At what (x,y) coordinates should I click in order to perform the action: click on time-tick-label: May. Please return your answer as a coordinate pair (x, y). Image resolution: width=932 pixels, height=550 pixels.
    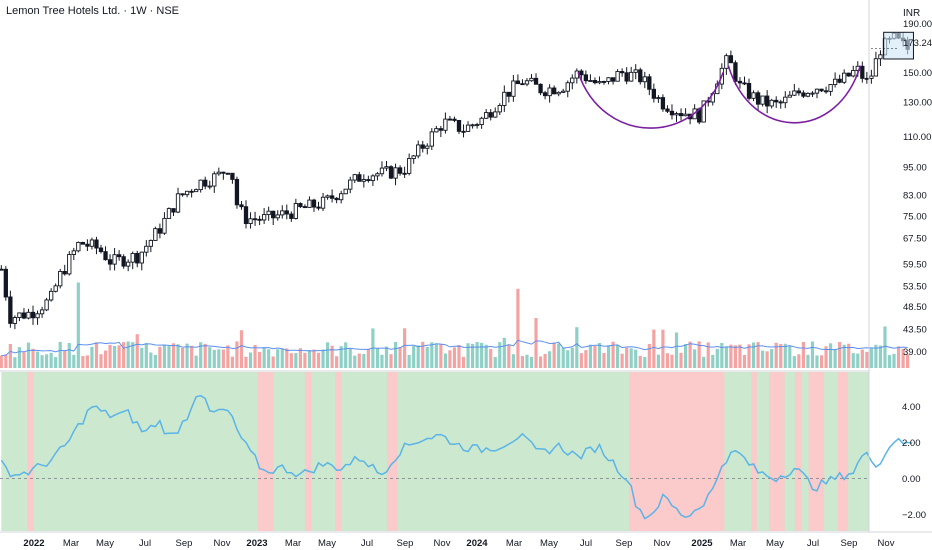
    Looking at the image, I should click on (549, 543).